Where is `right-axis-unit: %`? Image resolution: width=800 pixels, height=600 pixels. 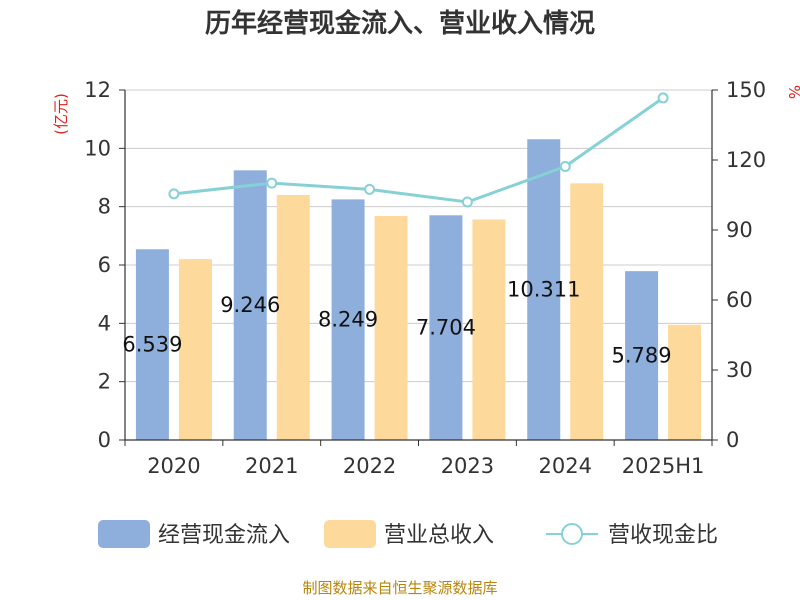
right-axis-unit: % is located at coordinates (792, 92).